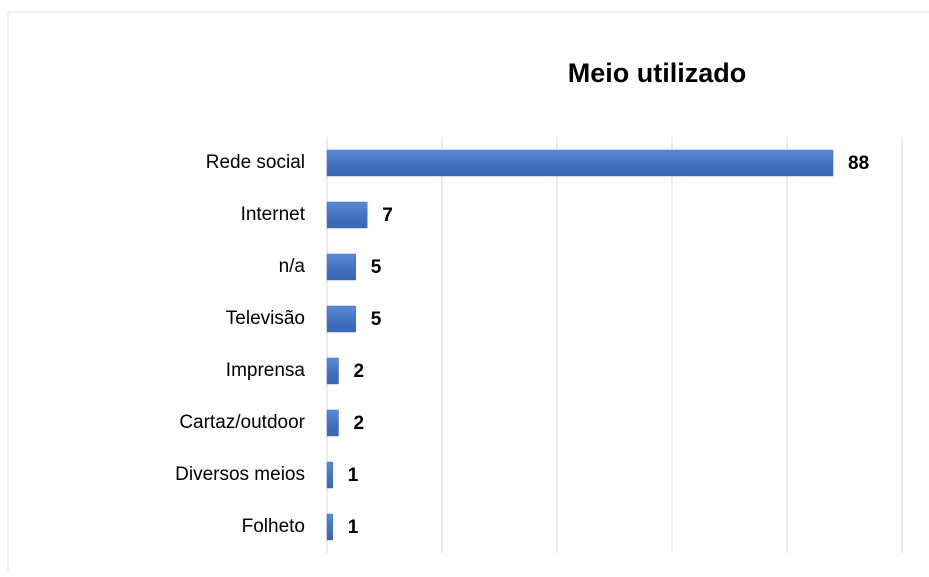 The width and height of the screenshot is (929, 577). Describe the element at coordinates (387, 215) in the screenshot. I see `data-label: 7` at that location.